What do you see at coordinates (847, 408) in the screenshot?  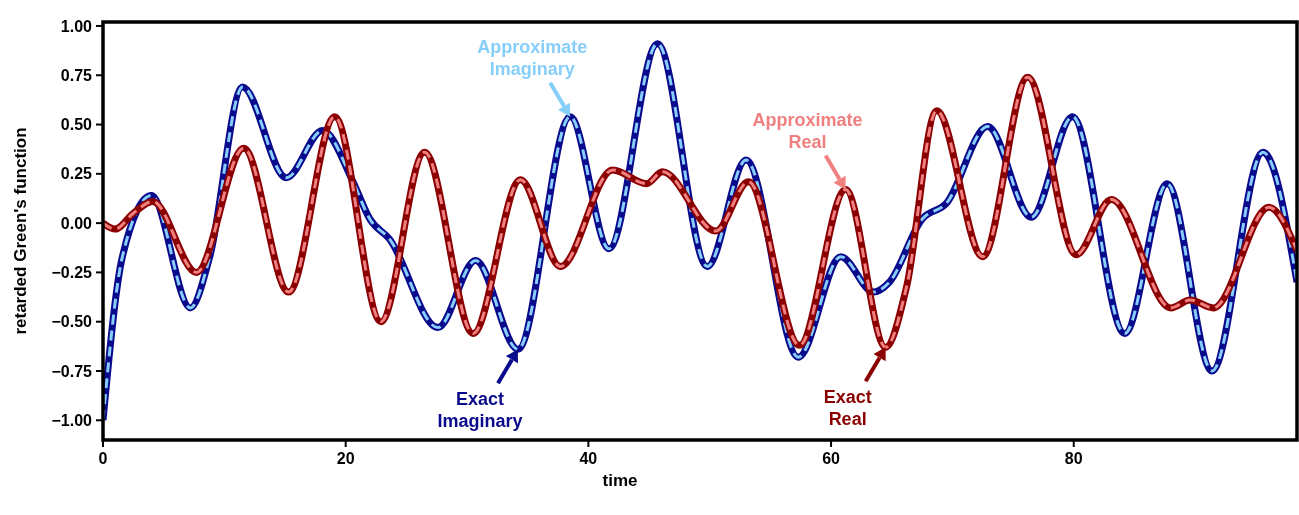 I see `annotation: Exact Real` at bounding box center [847, 408].